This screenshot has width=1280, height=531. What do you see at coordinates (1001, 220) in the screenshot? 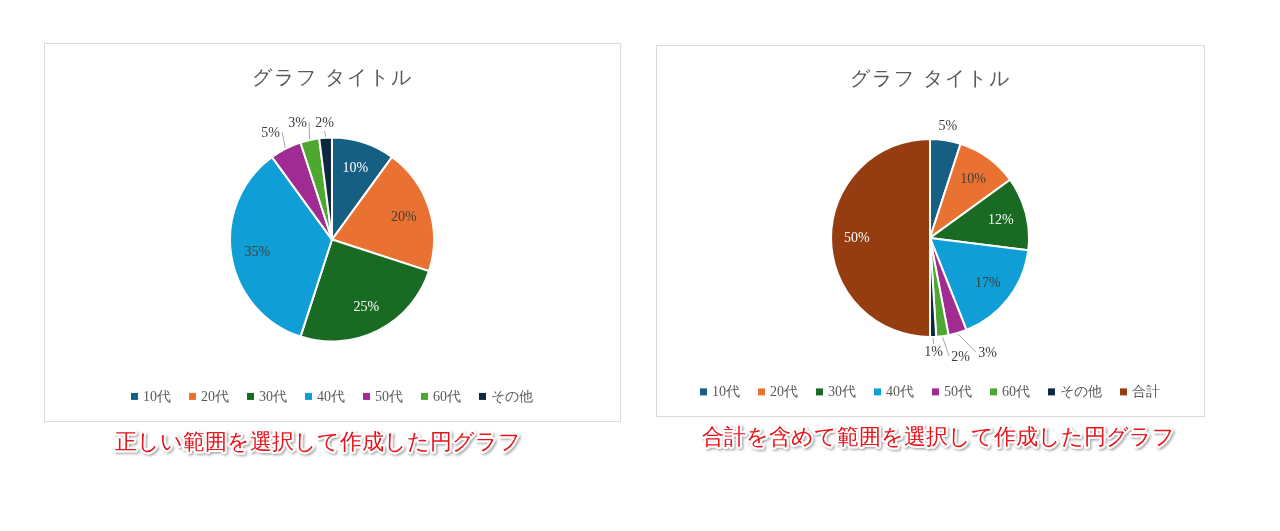
I see `data-label: 12%` at bounding box center [1001, 220].